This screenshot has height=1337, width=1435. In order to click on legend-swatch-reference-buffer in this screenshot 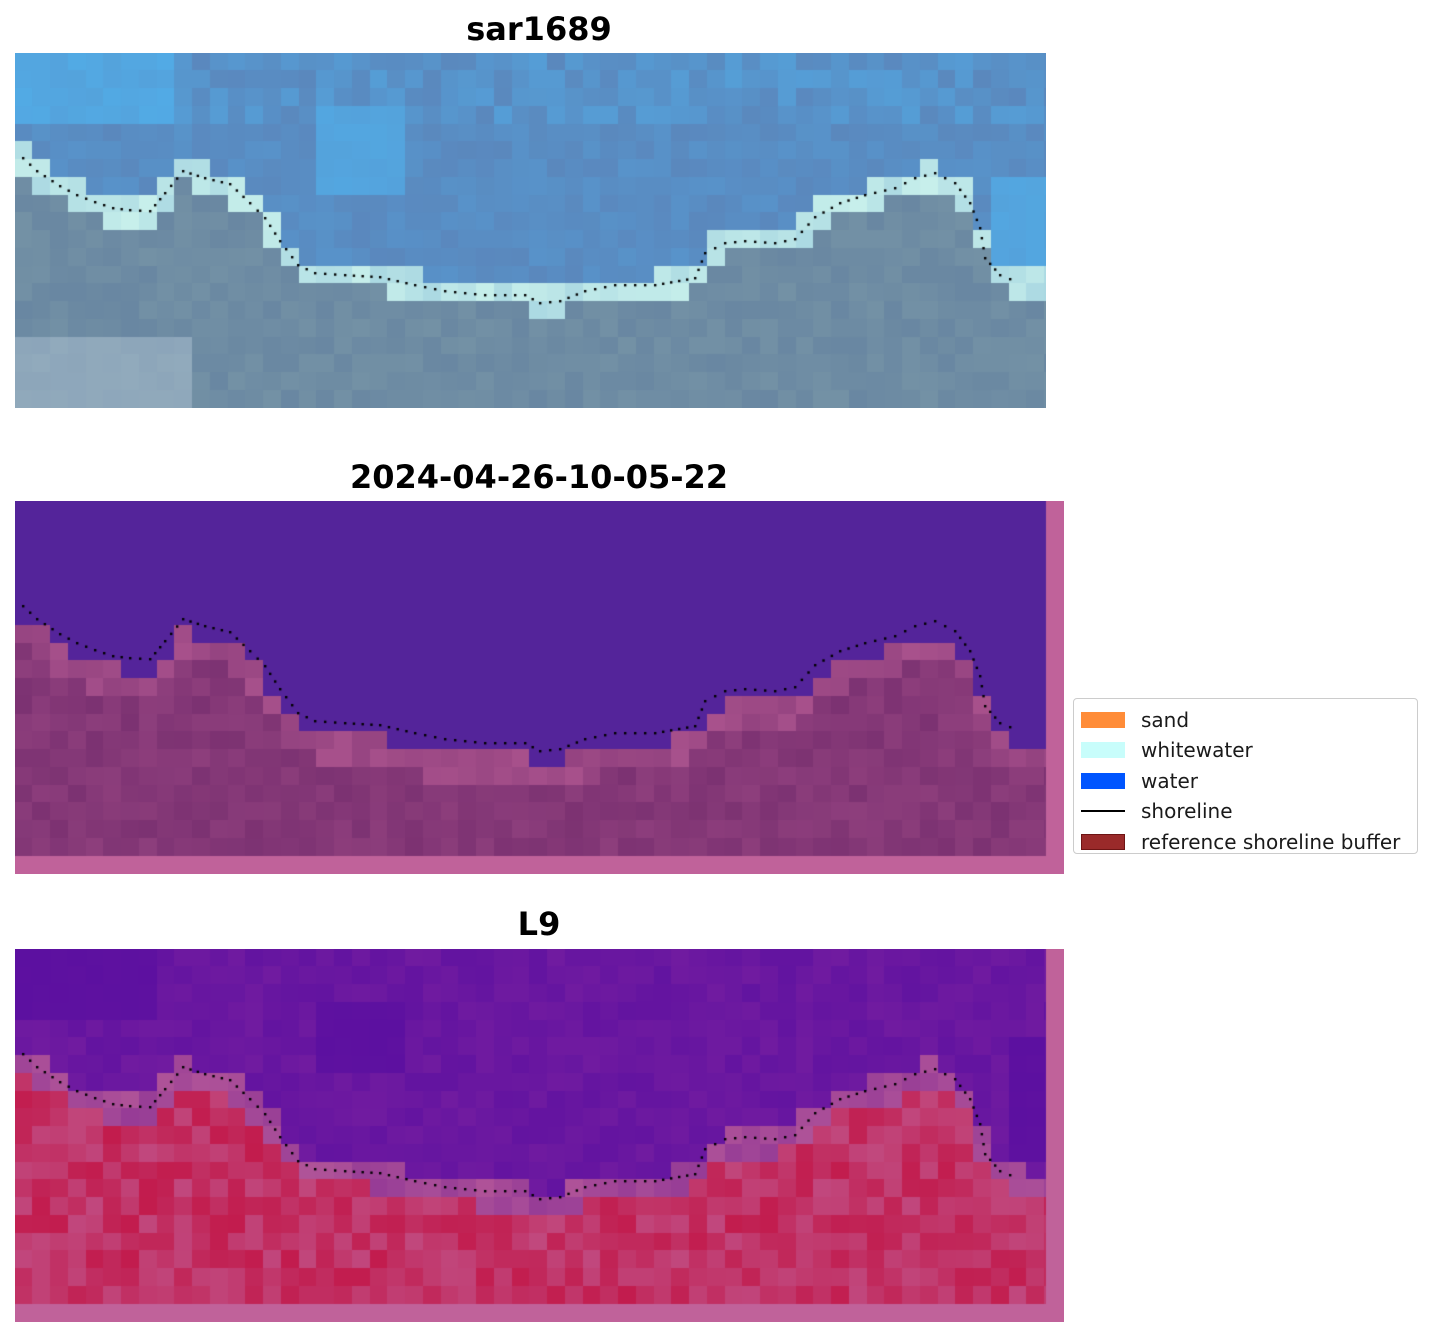, I will do `click(1103, 841)`.